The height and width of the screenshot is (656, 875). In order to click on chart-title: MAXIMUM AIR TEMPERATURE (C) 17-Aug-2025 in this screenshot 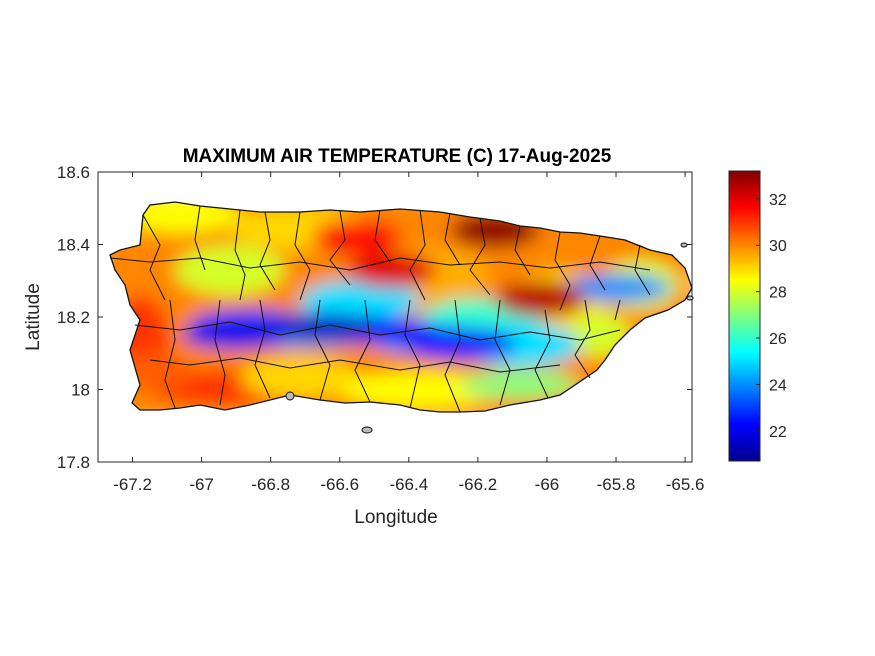, I will do `click(397, 156)`.